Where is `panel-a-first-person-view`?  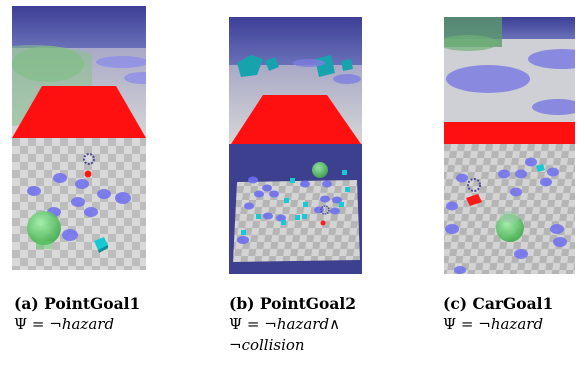 panel-a-first-person-view is located at coordinates (79, 72).